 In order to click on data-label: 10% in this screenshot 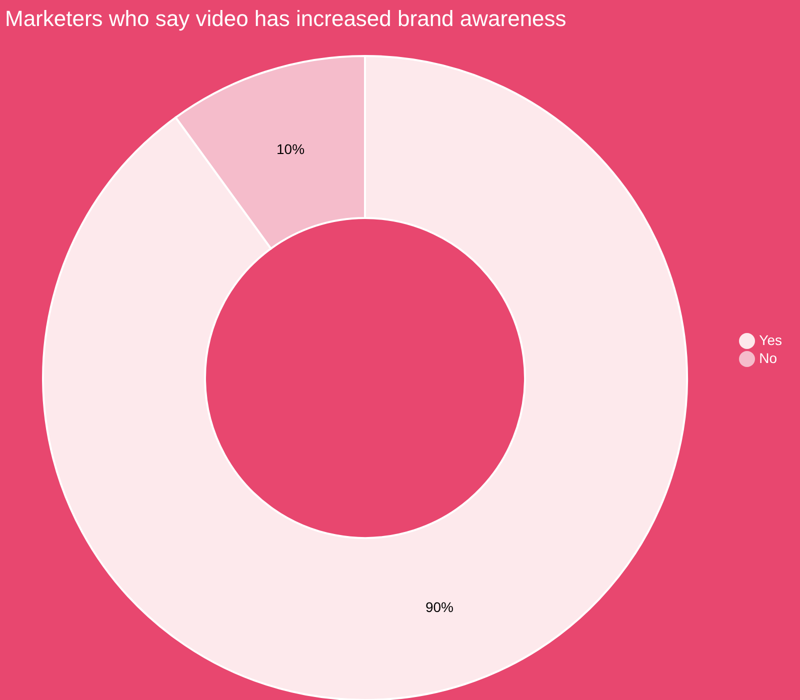, I will do `click(290, 148)`.